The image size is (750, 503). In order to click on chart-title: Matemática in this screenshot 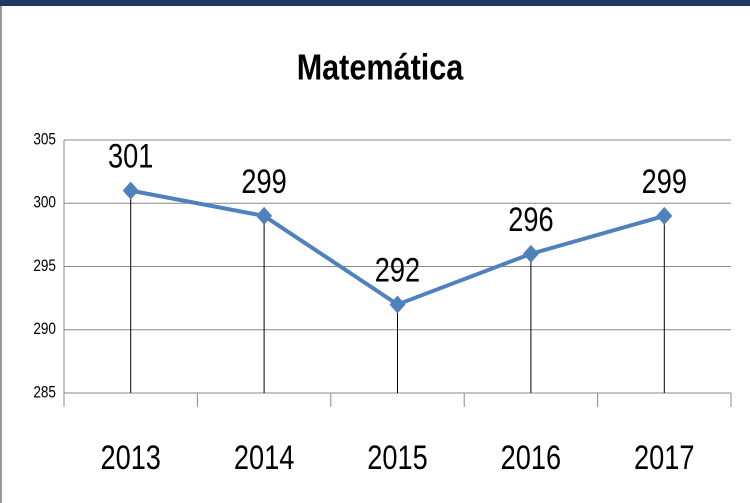, I will do `click(380, 68)`.